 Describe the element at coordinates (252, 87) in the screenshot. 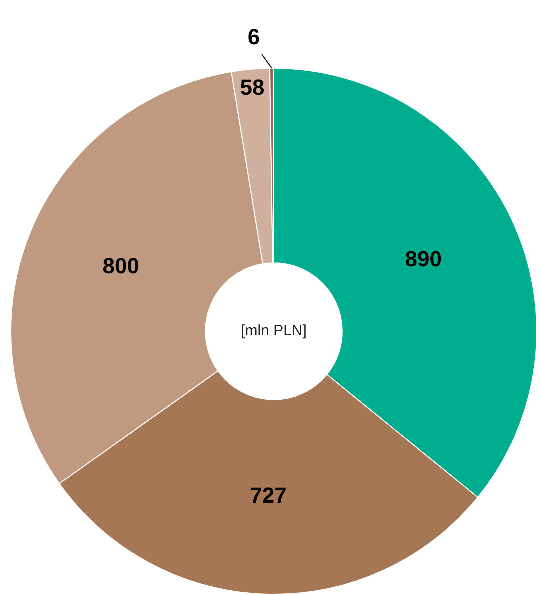

I see `data-label: 58` at that location.